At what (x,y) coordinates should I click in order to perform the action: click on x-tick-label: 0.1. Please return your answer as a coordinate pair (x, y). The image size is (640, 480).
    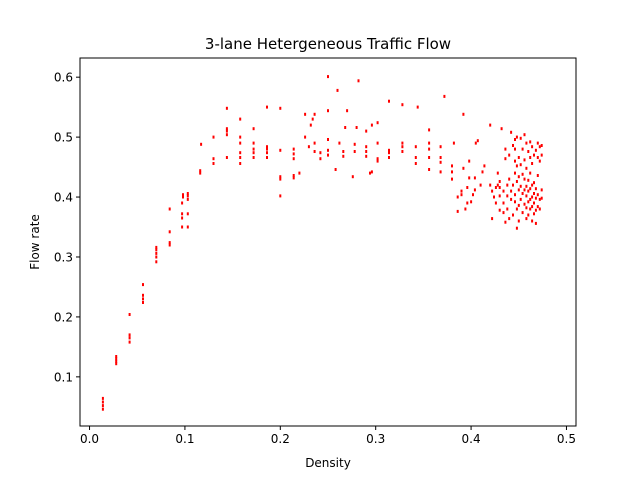
    Looking at the image, I should click on (184, 439).